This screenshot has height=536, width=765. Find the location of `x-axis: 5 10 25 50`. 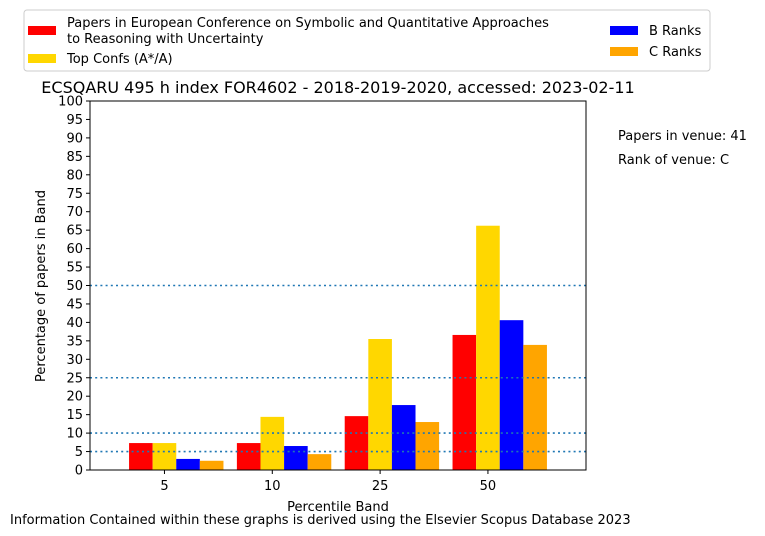

x-axis: 5 10 25 50 is located at coordinates (328, 482).